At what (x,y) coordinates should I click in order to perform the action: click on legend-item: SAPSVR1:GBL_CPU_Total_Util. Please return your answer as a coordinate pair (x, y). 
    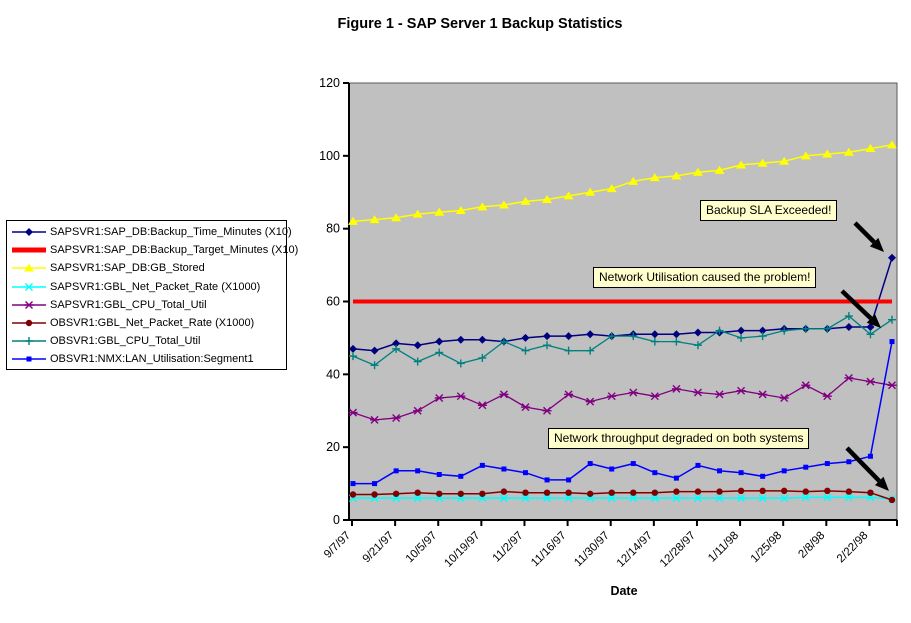
    Looking at the image, I should click on (148, 305).